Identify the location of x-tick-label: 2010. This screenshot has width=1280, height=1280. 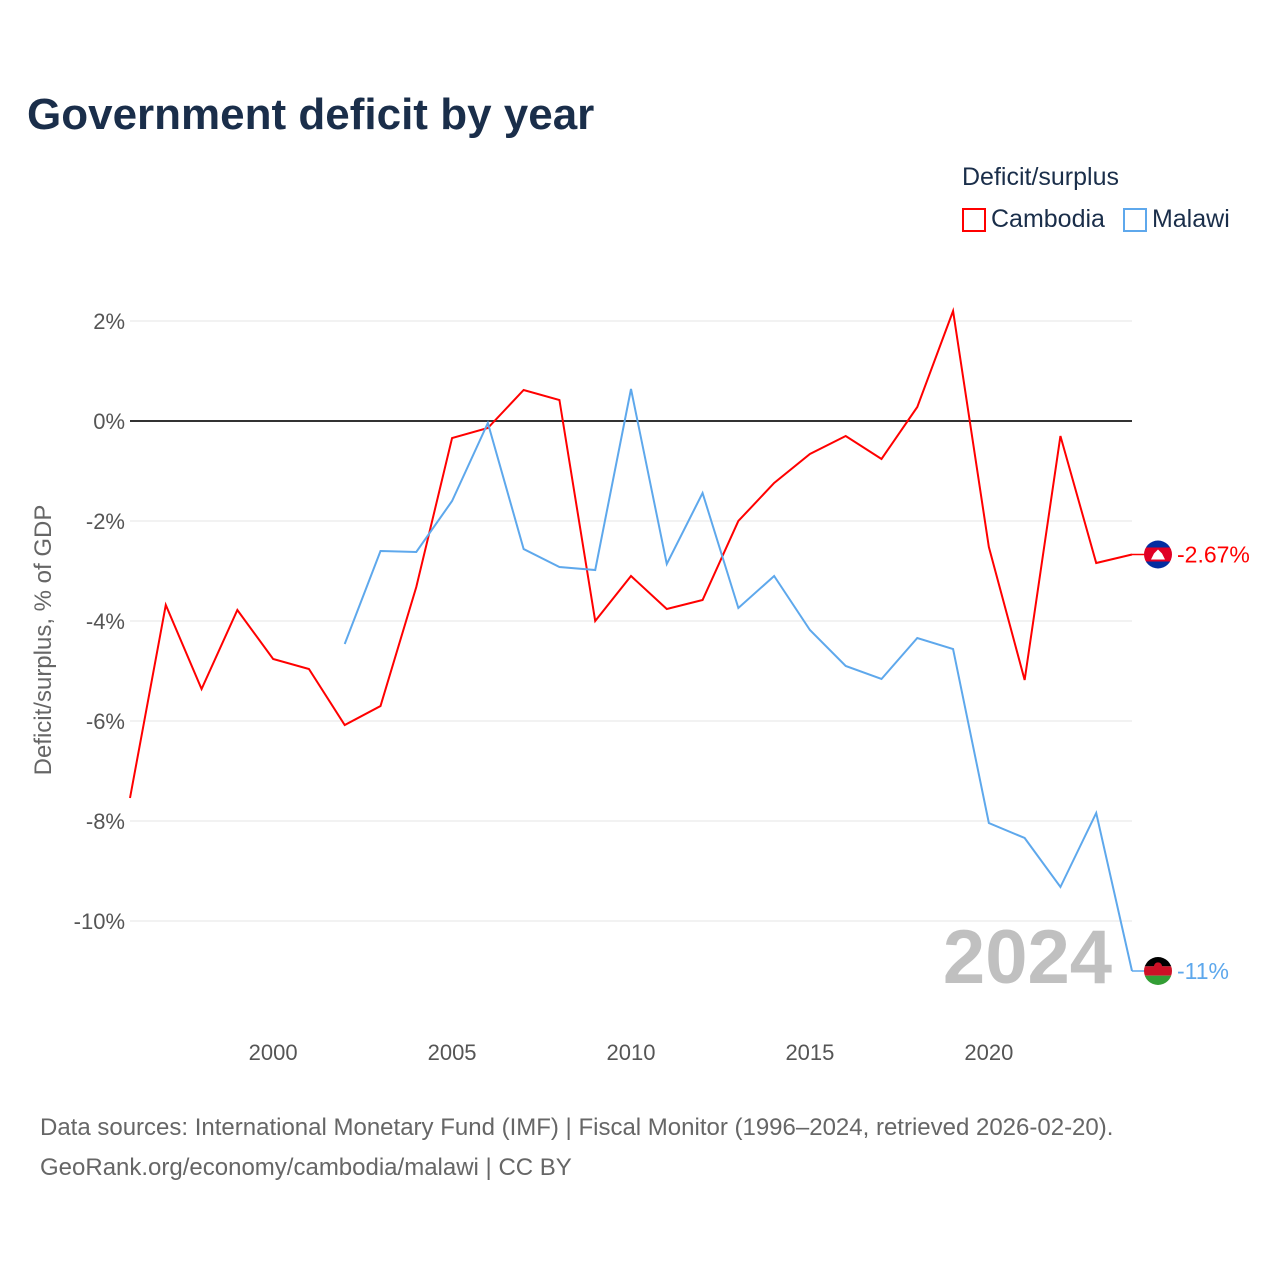
(631, 1052).